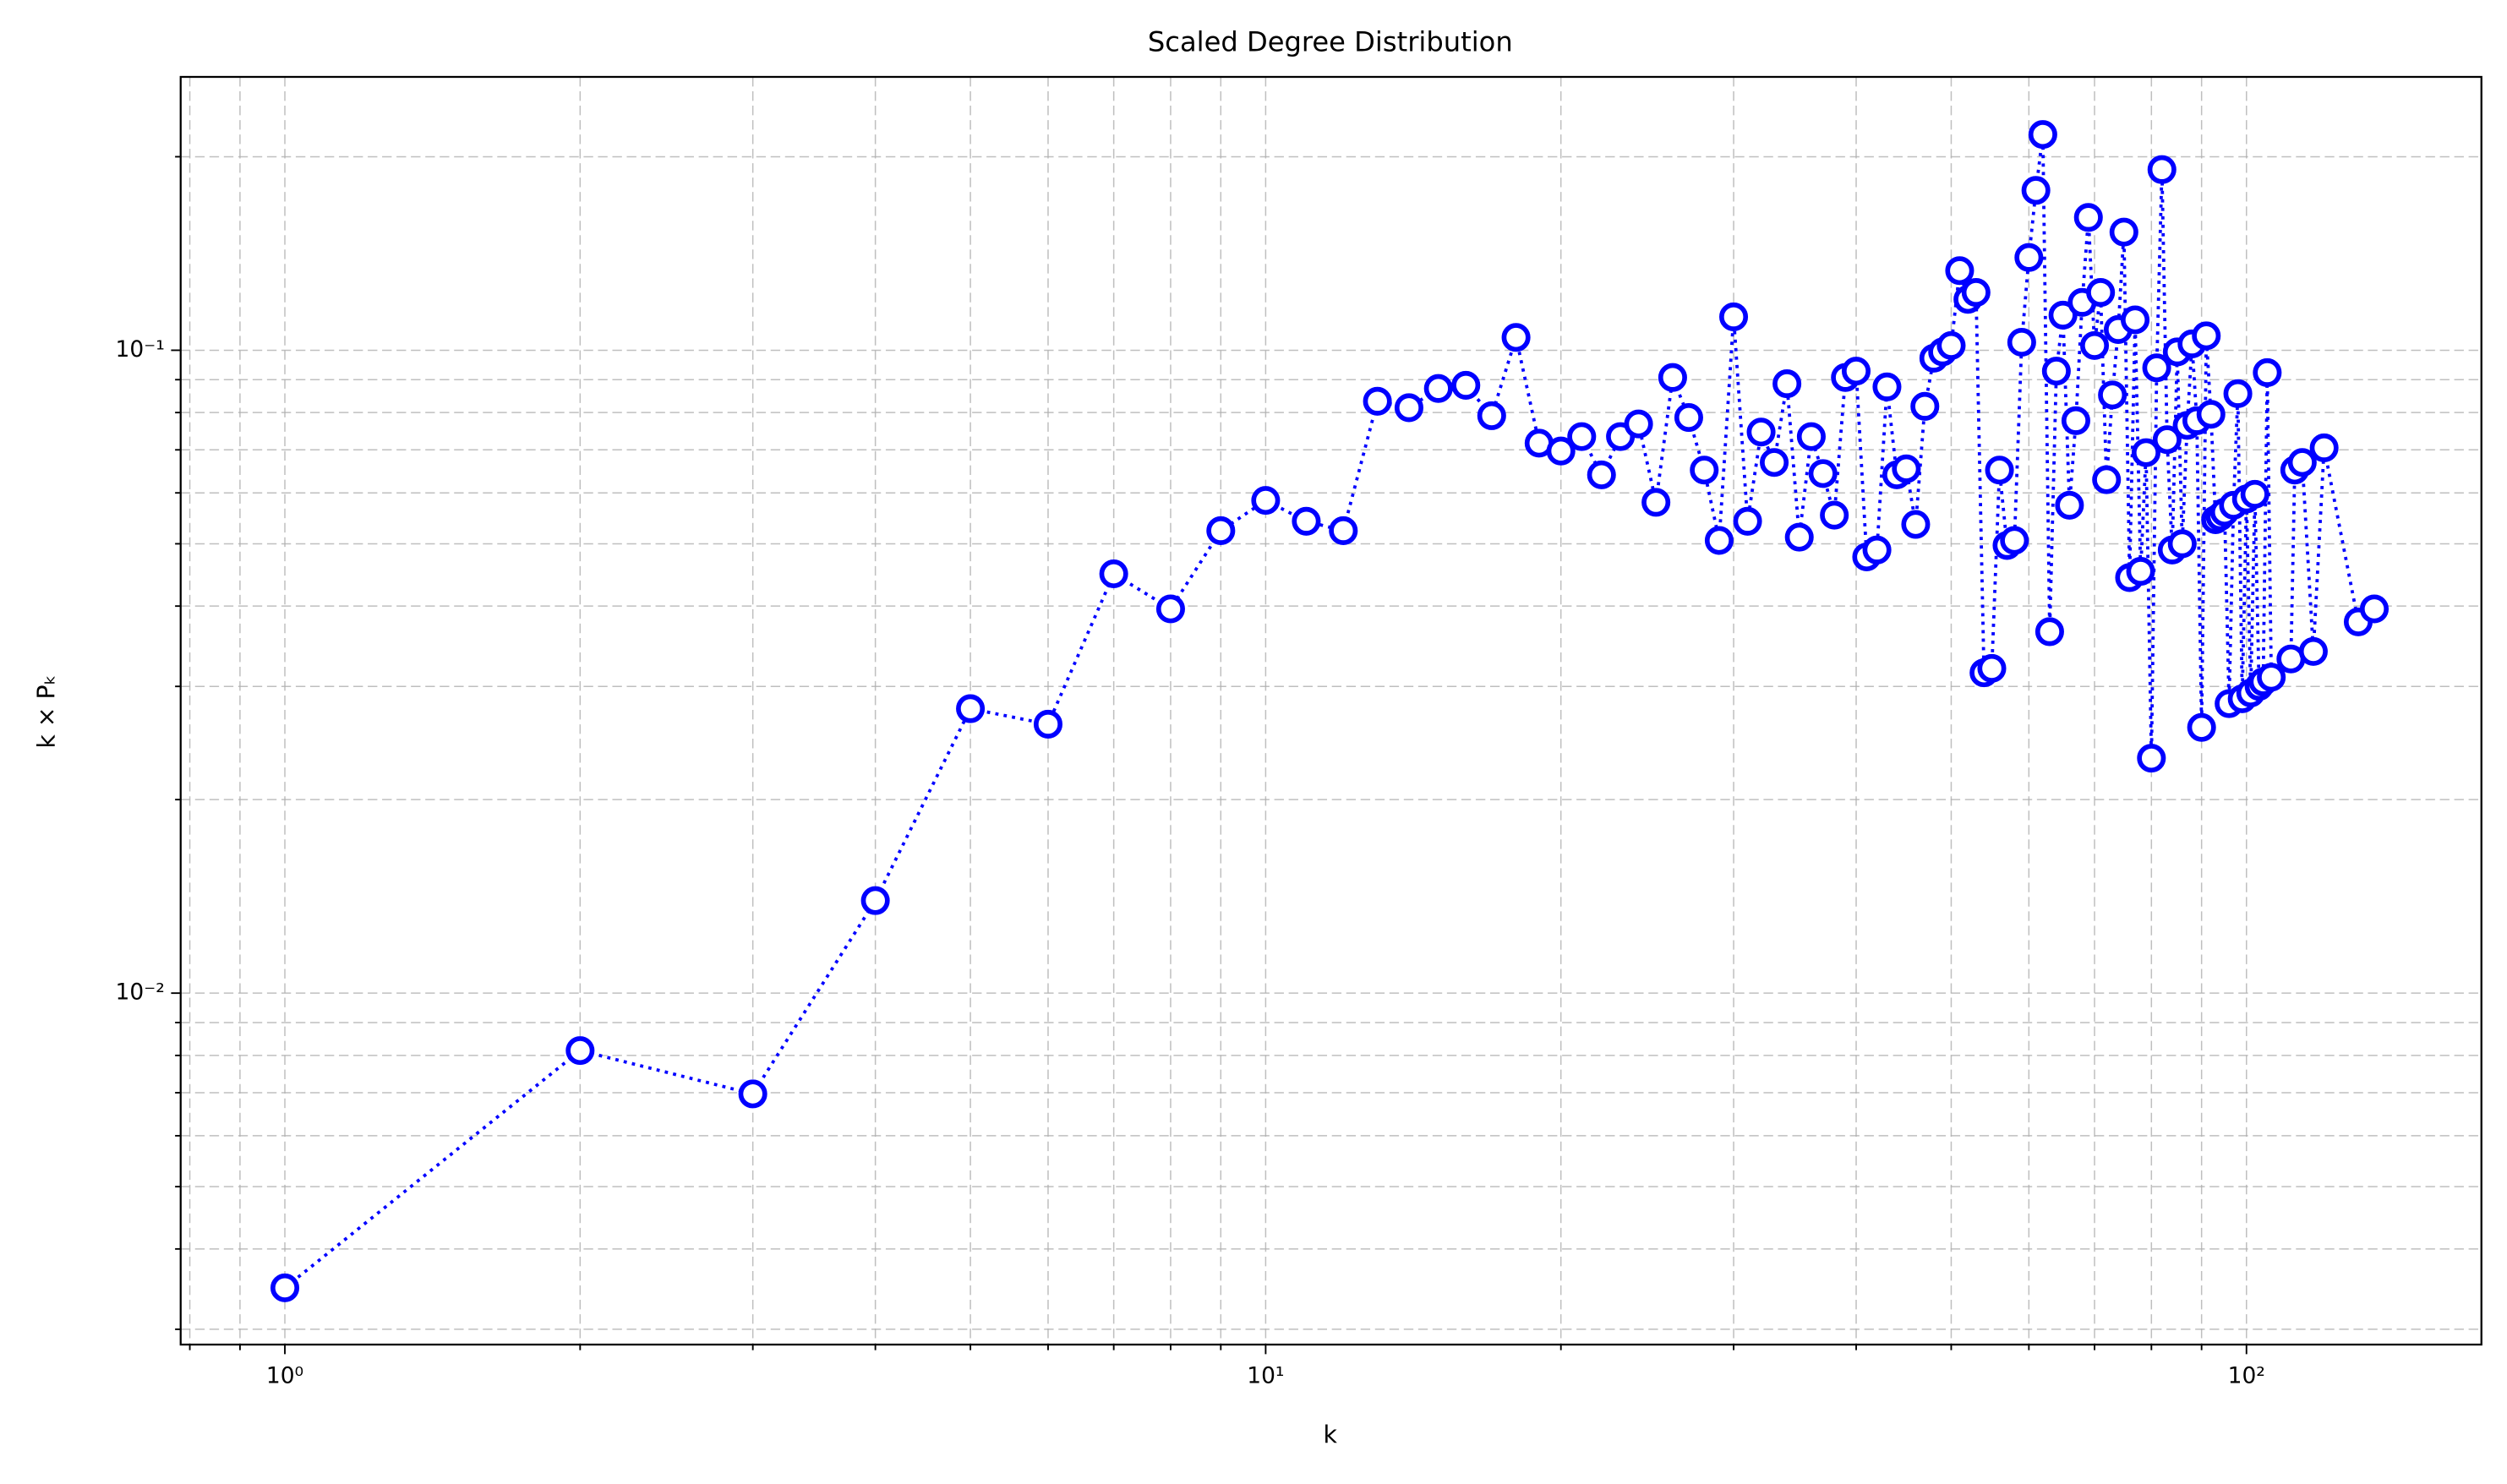 Image resolution: width=2507 pixels, height=1484 pixels. I want to click on x-tick-label: 10¹, so click(1266, 1375).